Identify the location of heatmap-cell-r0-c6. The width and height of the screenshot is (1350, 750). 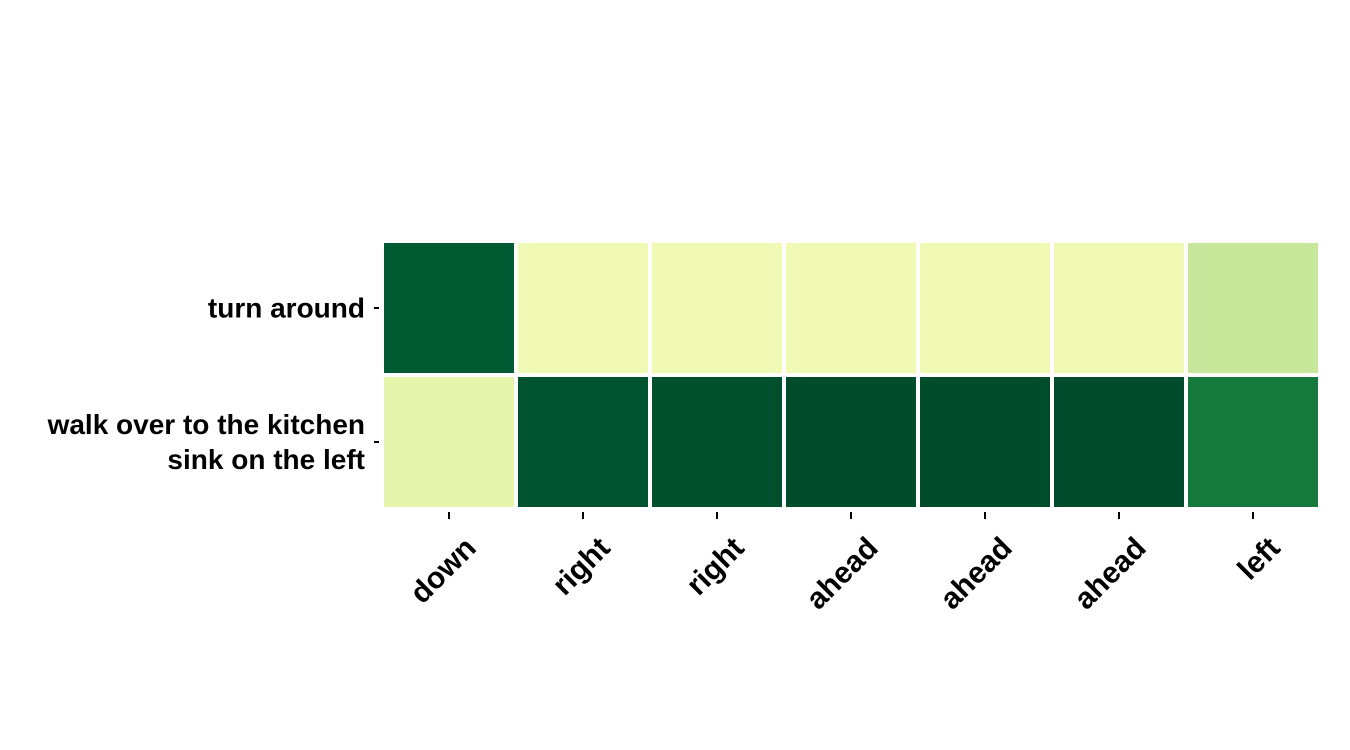
(1251, 309).